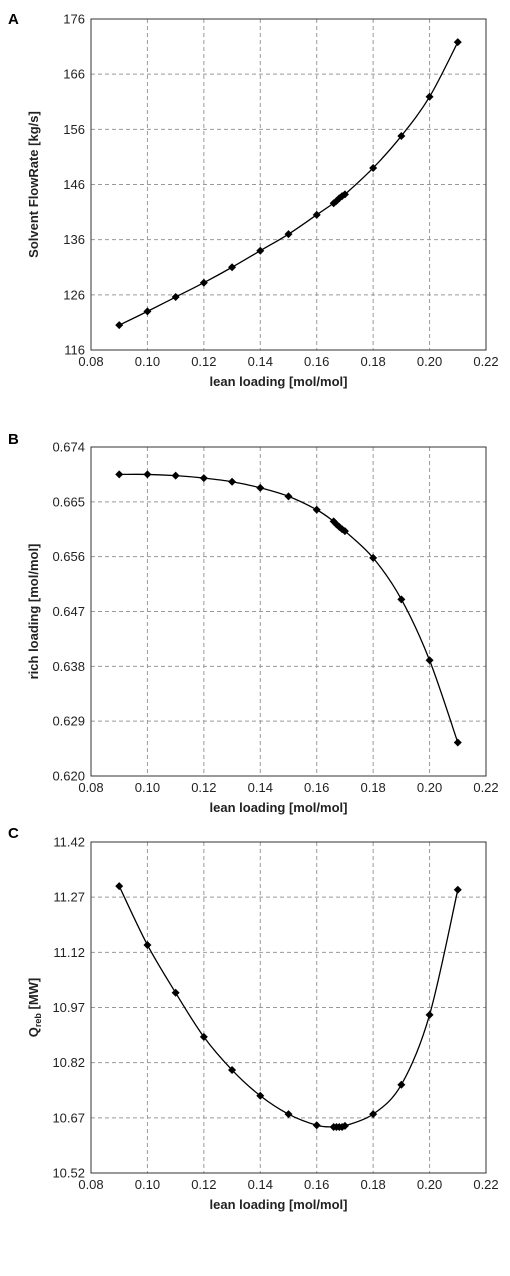  Describe the element at coordinates (68, 501) in the screenshot. I see `y-tick-label: 0.665` at that location.